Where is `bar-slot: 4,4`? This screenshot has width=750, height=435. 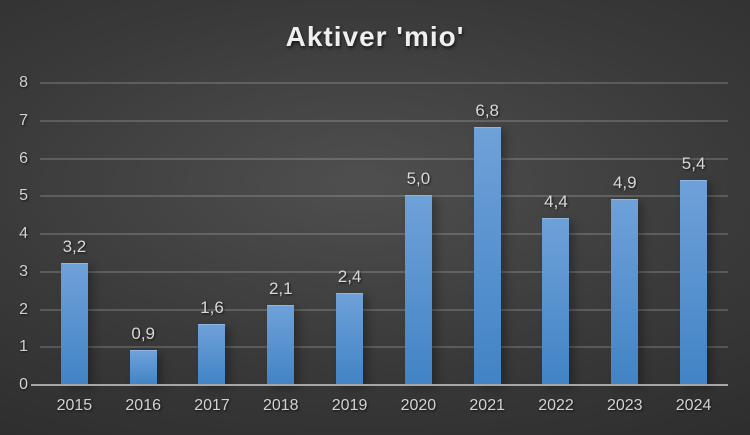
bar-slot: 4,4 is located at coordinates (556, 234).